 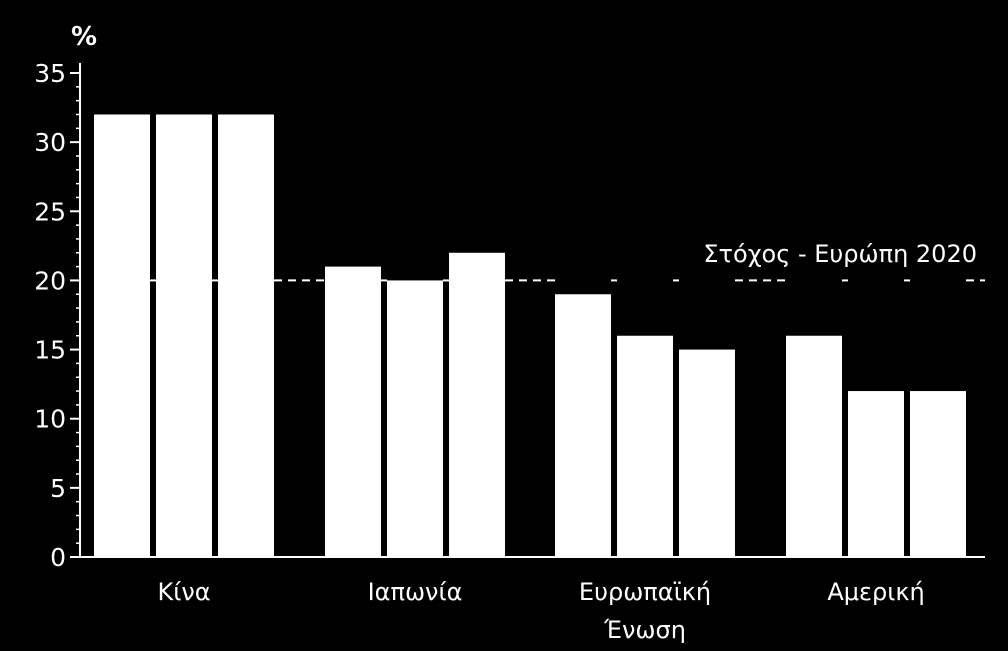 What do you see at coordinates (645, 592) in the screenshot?
I see `x-tick-label: Ευρωπαϊκή` at bounding box center [645, 592].